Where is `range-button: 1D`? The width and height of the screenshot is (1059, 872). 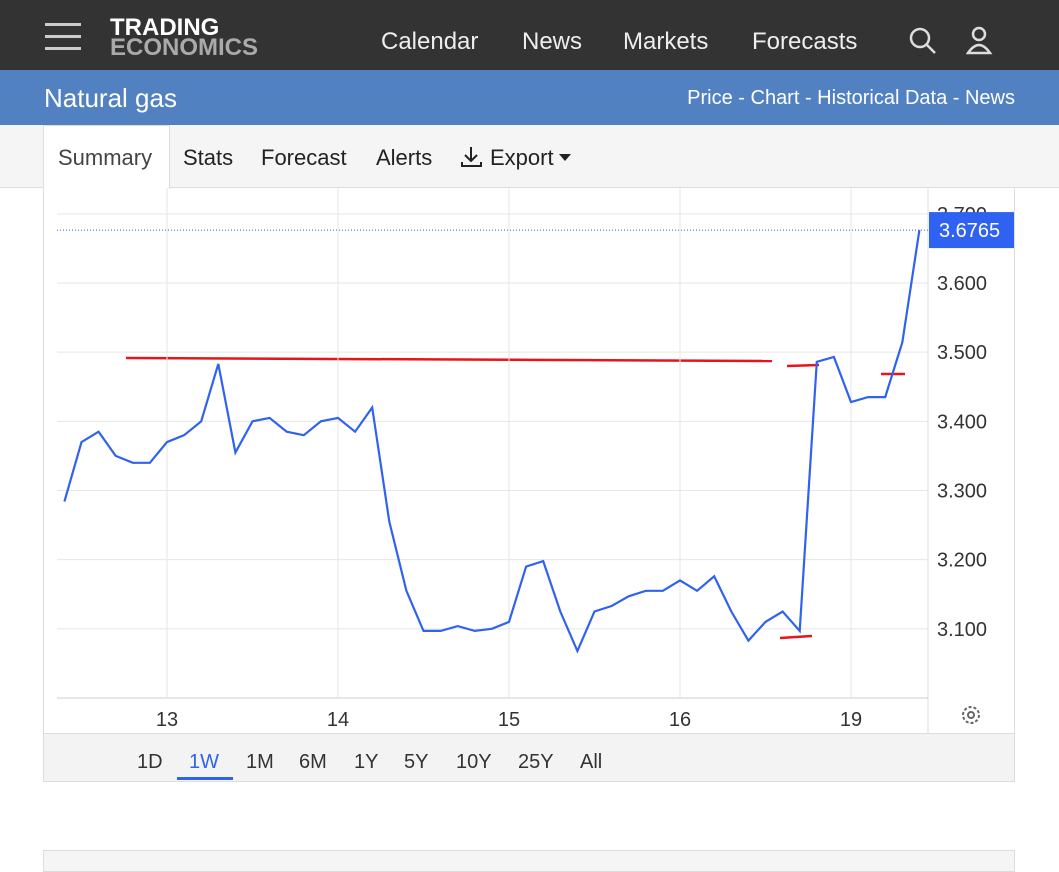
range-button: 1D is located at coordinates (150, 762).